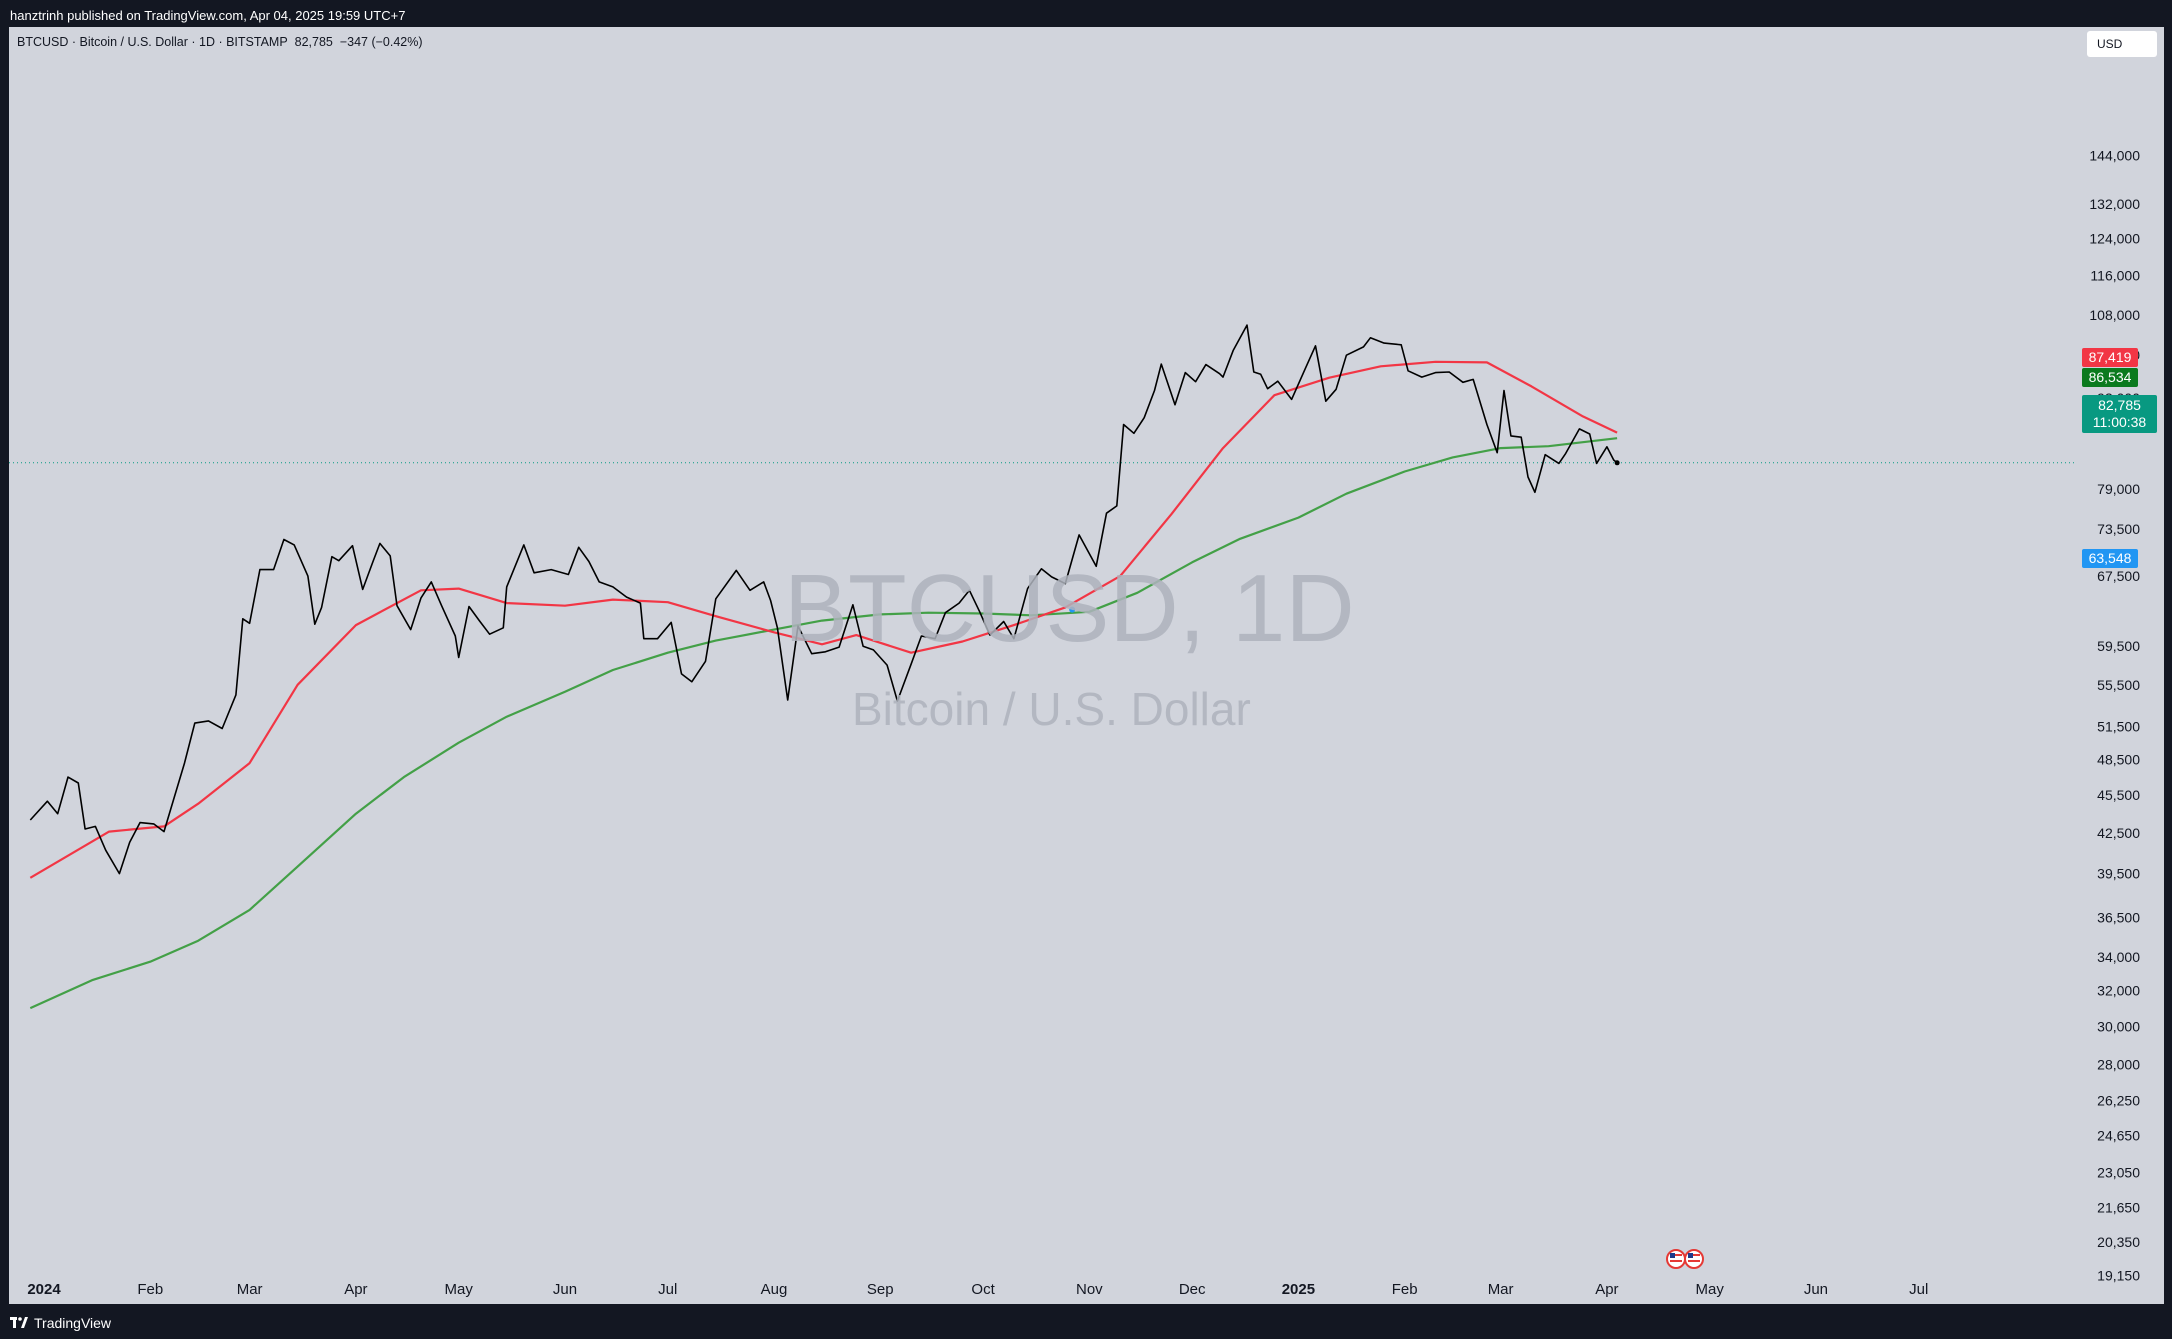 This screenshot has height=1339, width=2172. Describe the element at coordinates (1298, 1289) in the screenshot. I see `time-tick-label: 2025` at that location.